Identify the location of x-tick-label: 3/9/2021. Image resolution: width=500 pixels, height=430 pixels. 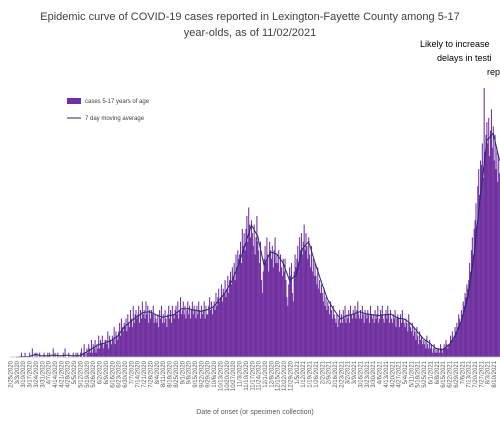
(355, 372).